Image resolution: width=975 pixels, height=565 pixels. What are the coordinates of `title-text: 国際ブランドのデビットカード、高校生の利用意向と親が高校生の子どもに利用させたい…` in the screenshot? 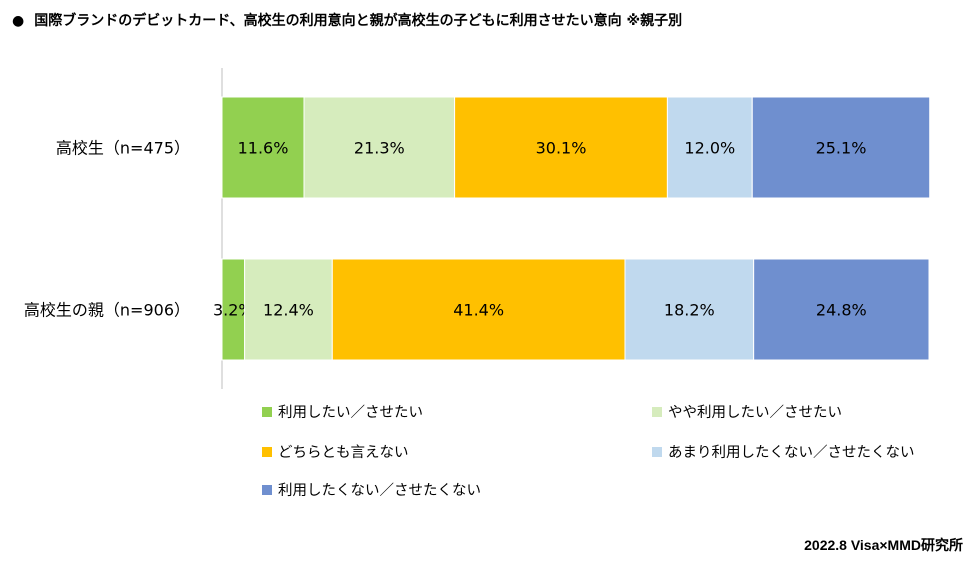 It's located at (358, 21).